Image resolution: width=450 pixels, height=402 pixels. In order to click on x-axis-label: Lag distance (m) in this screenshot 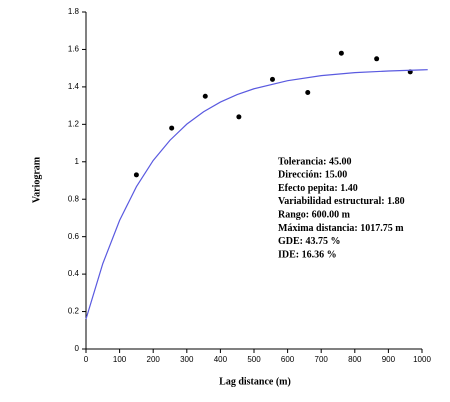, I will do `click(255, 381)`.